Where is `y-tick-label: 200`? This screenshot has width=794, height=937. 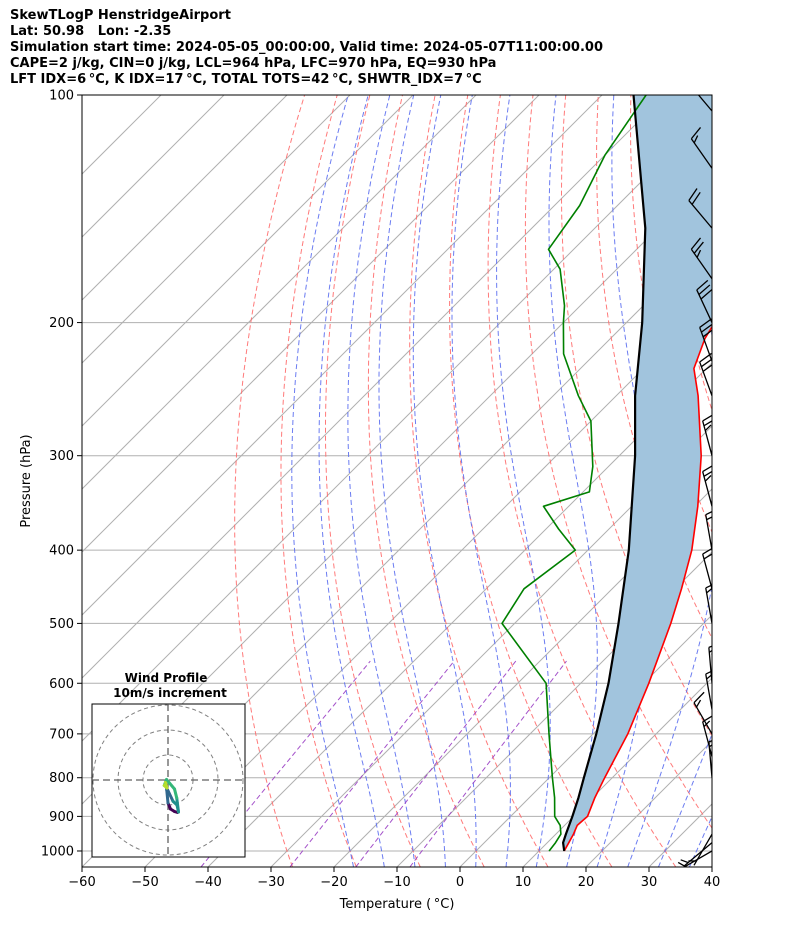 y-tick-label: 200 is located at coordinates (61, 323).